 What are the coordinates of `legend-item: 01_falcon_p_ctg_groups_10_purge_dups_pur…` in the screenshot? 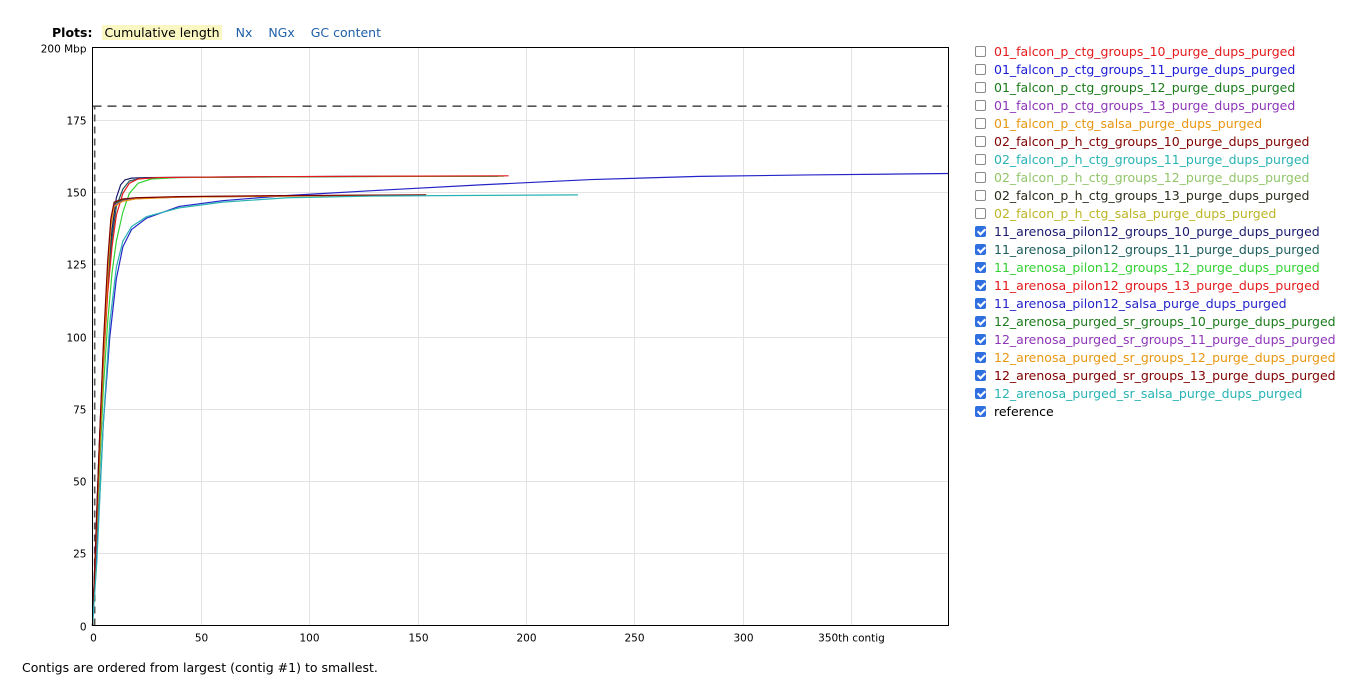 It's located at (1154, 51).